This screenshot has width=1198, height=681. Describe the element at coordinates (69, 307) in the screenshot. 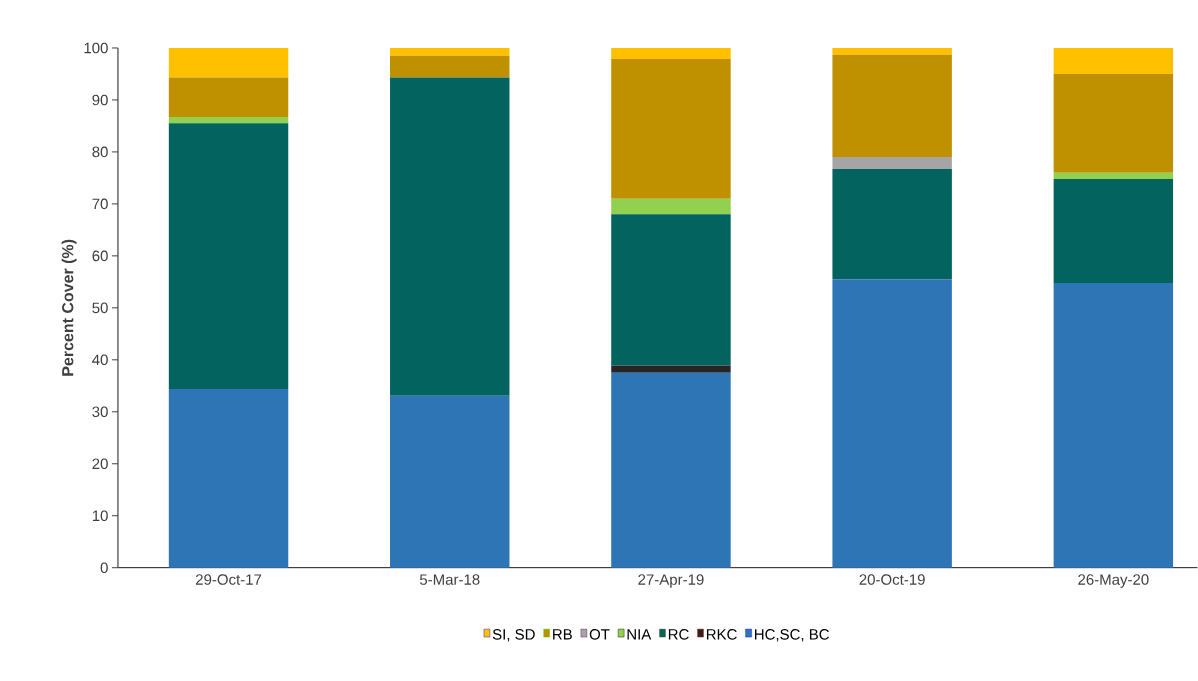

I see `y-axis-title: Percent Cover (%)` at that location.